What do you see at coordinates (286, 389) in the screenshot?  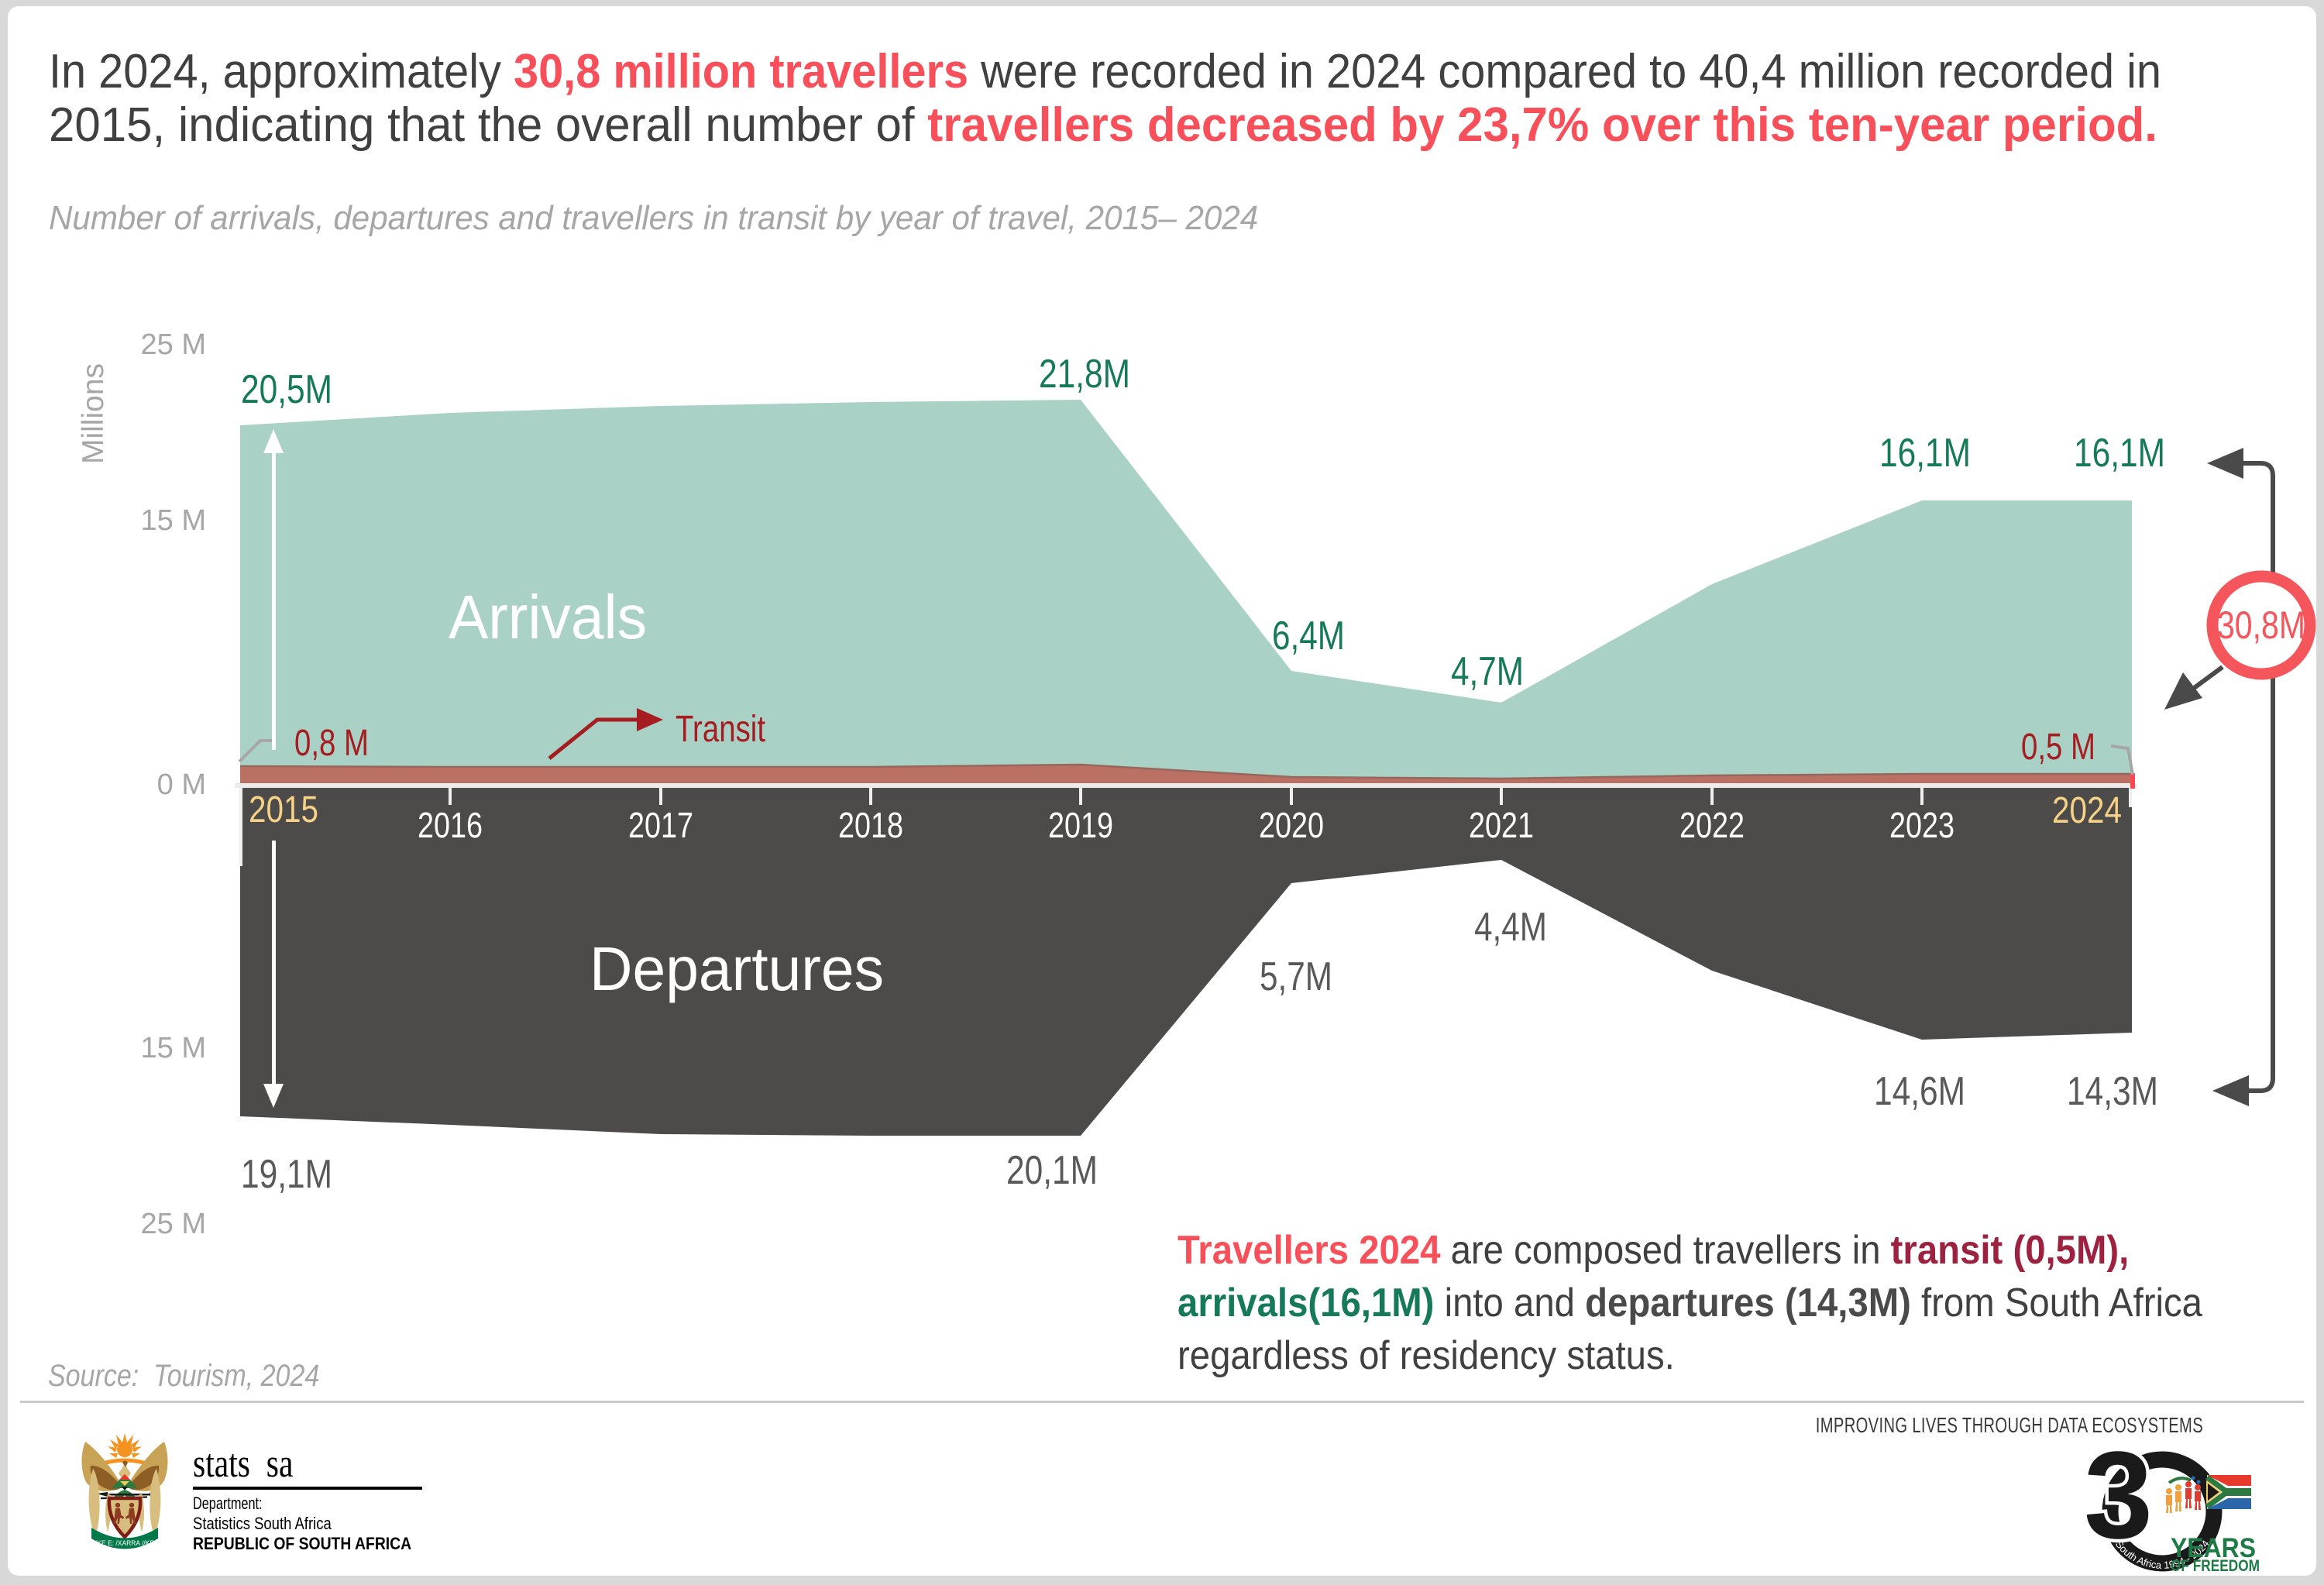 I see `svg-text: 20,5M` at bounding box center [286, 389].